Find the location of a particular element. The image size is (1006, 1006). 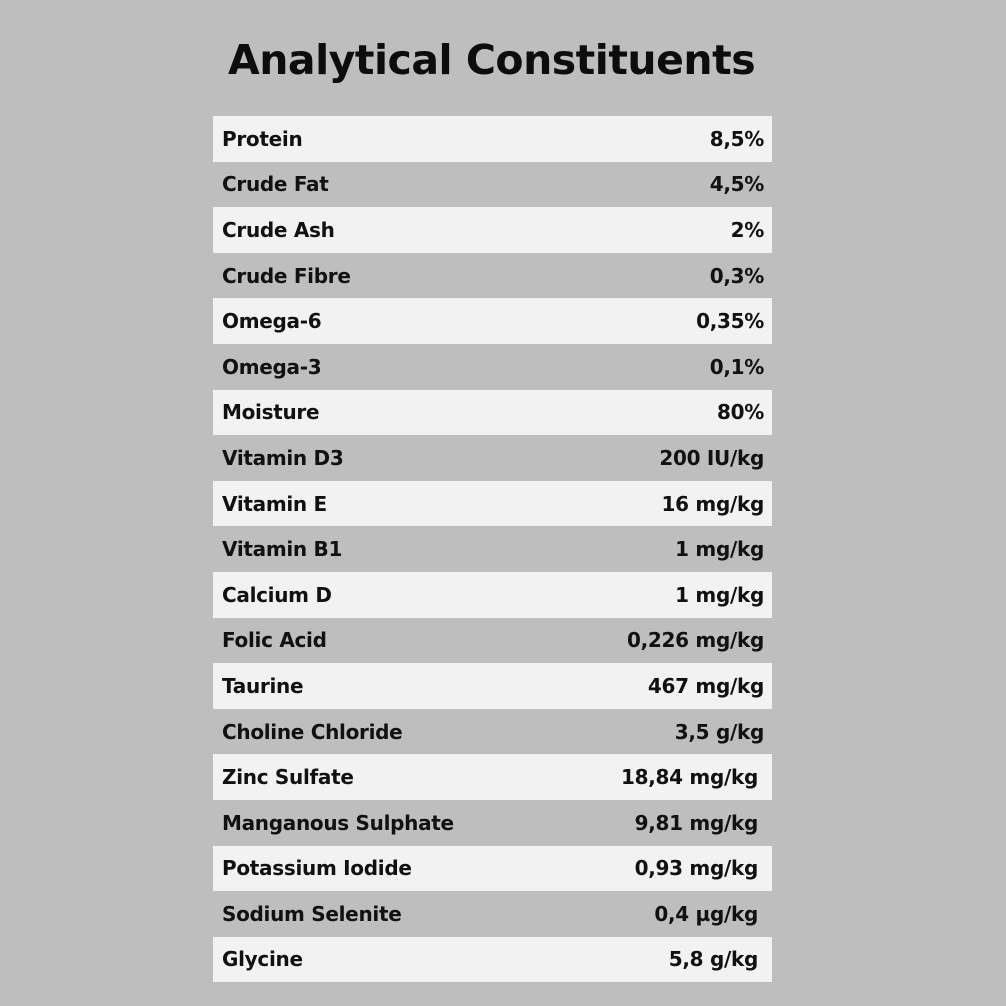

constituent-value: 0,1% is located at coordinates (737, 366).